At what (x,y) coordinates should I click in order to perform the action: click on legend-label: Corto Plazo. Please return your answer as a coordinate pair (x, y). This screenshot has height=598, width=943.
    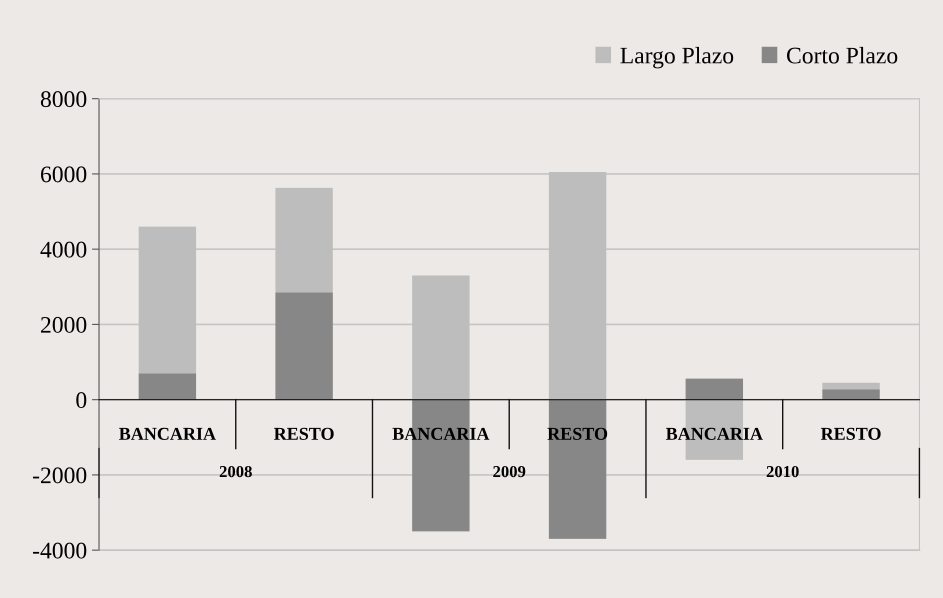
    Looking at the image, I should click on (842, 55).